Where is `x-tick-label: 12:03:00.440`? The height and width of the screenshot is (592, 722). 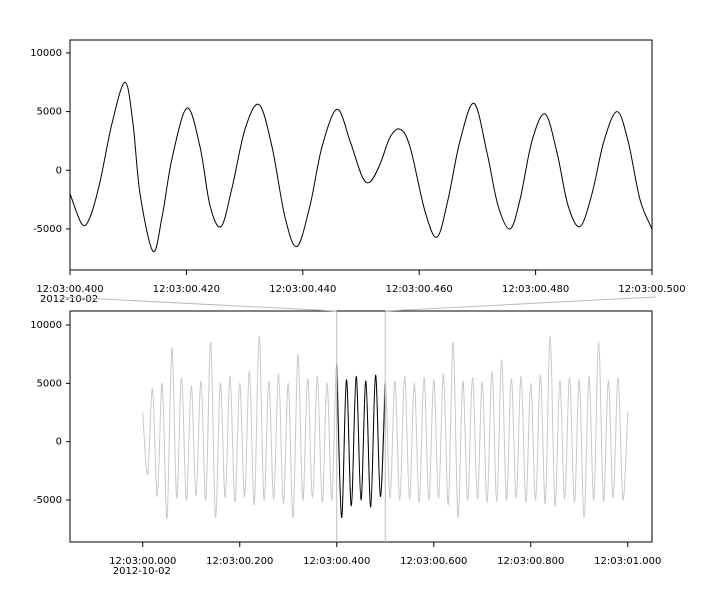 x-tick-label: 12:03:00.440 is located at coordinates (302, 289).